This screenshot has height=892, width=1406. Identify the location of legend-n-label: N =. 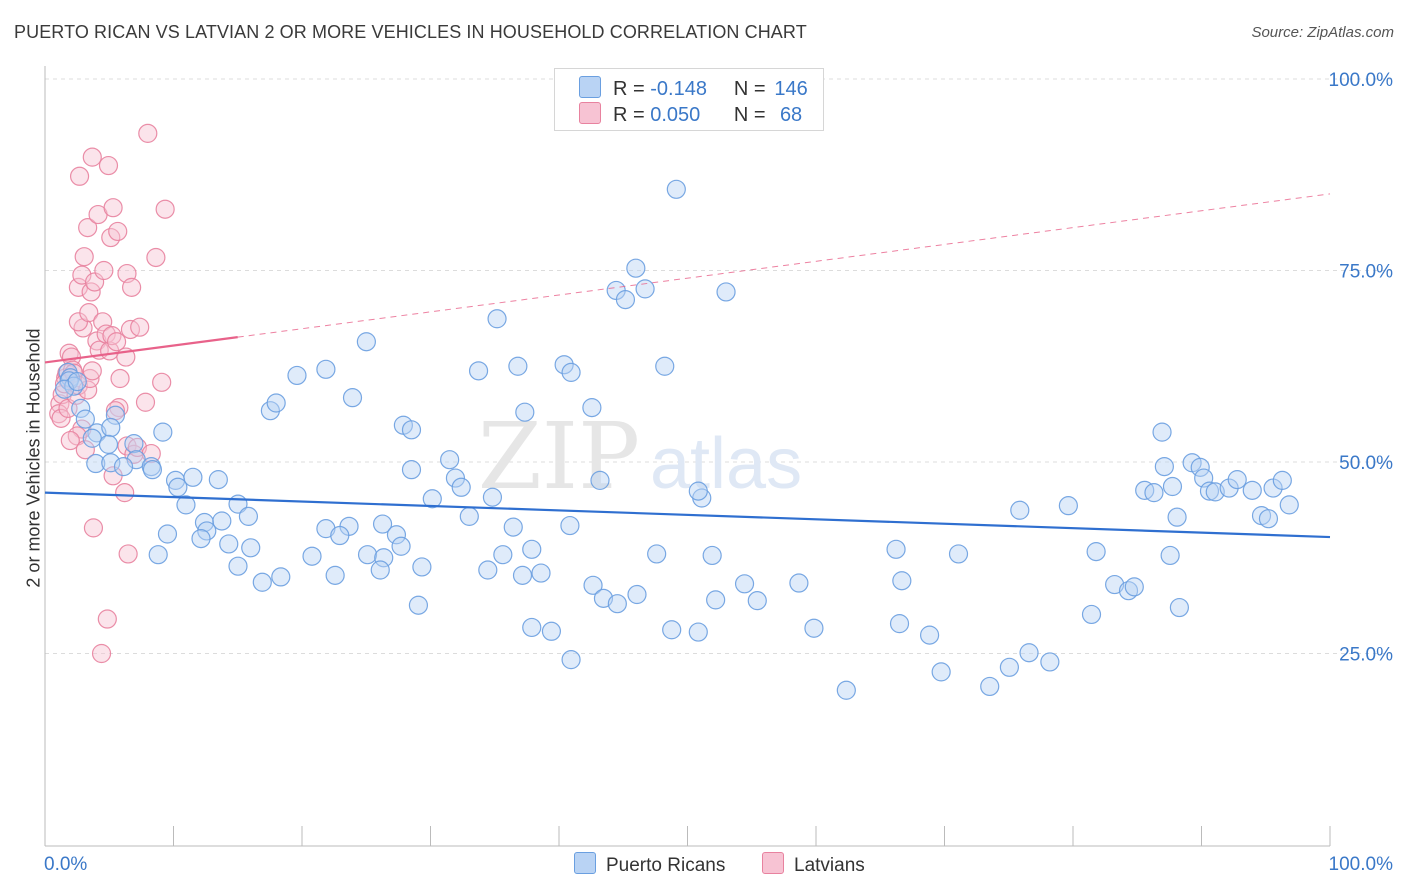
(749, 89).